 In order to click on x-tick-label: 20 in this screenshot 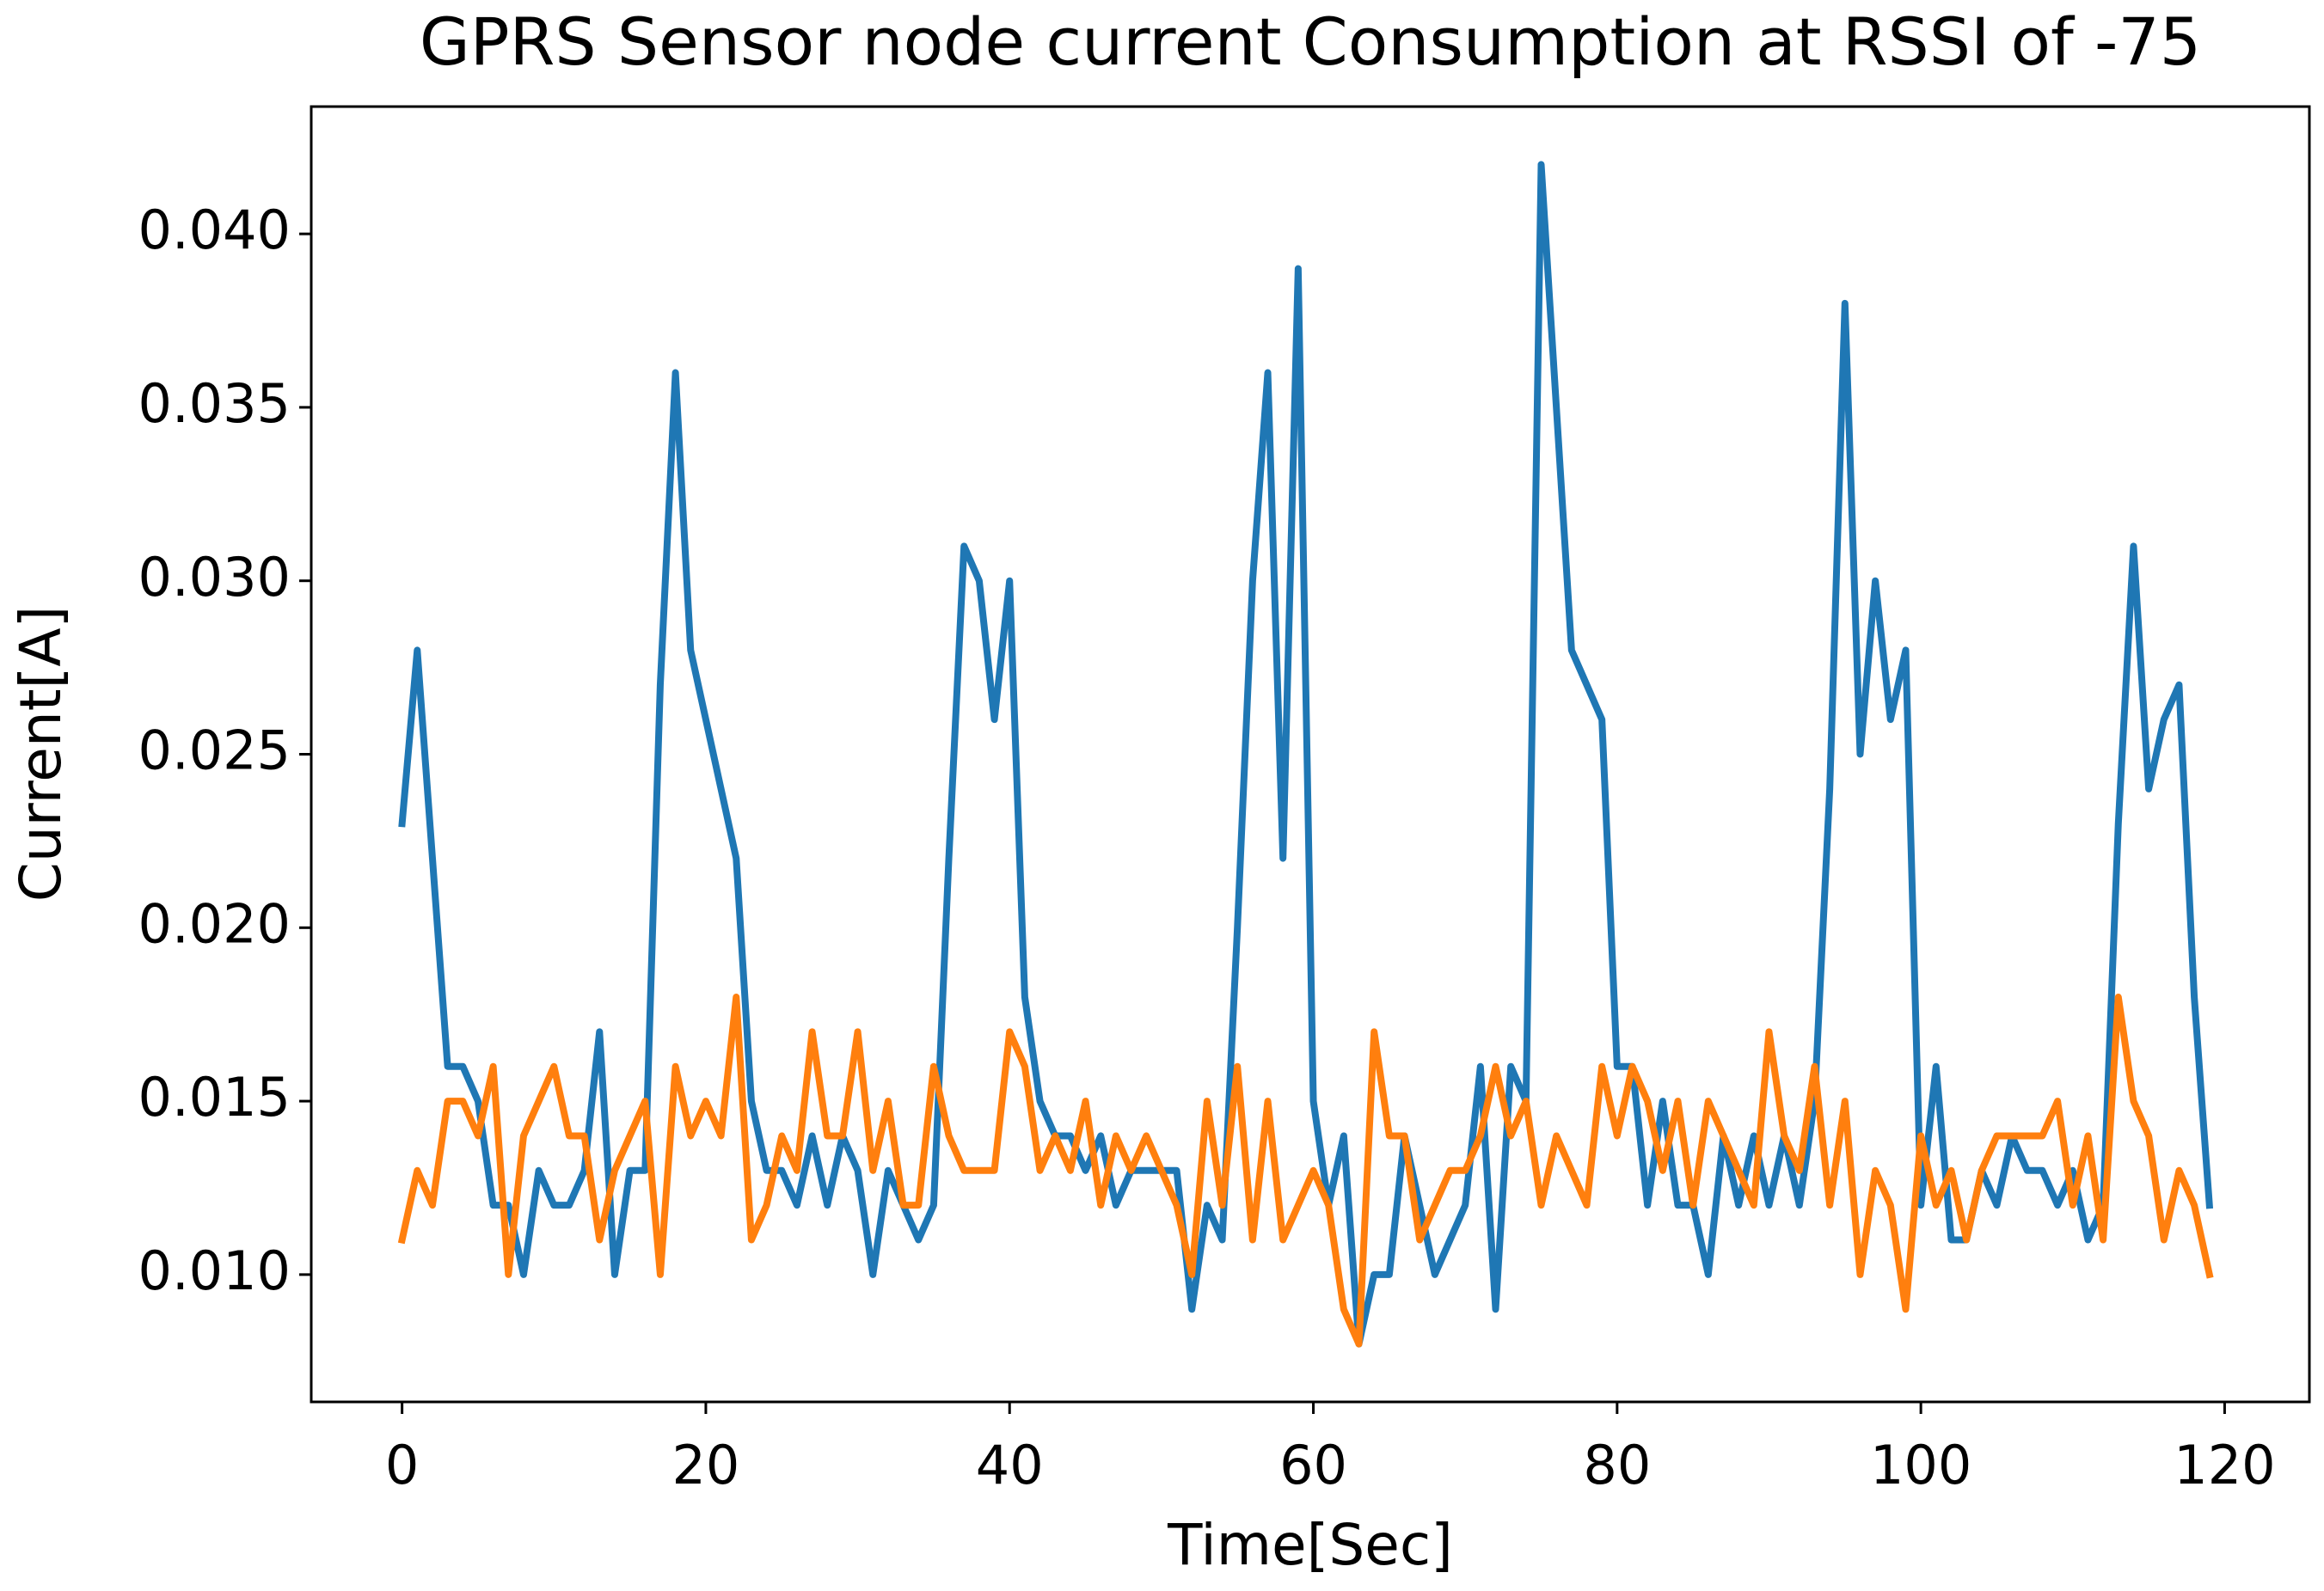, I will do `click(705, 1465)`.